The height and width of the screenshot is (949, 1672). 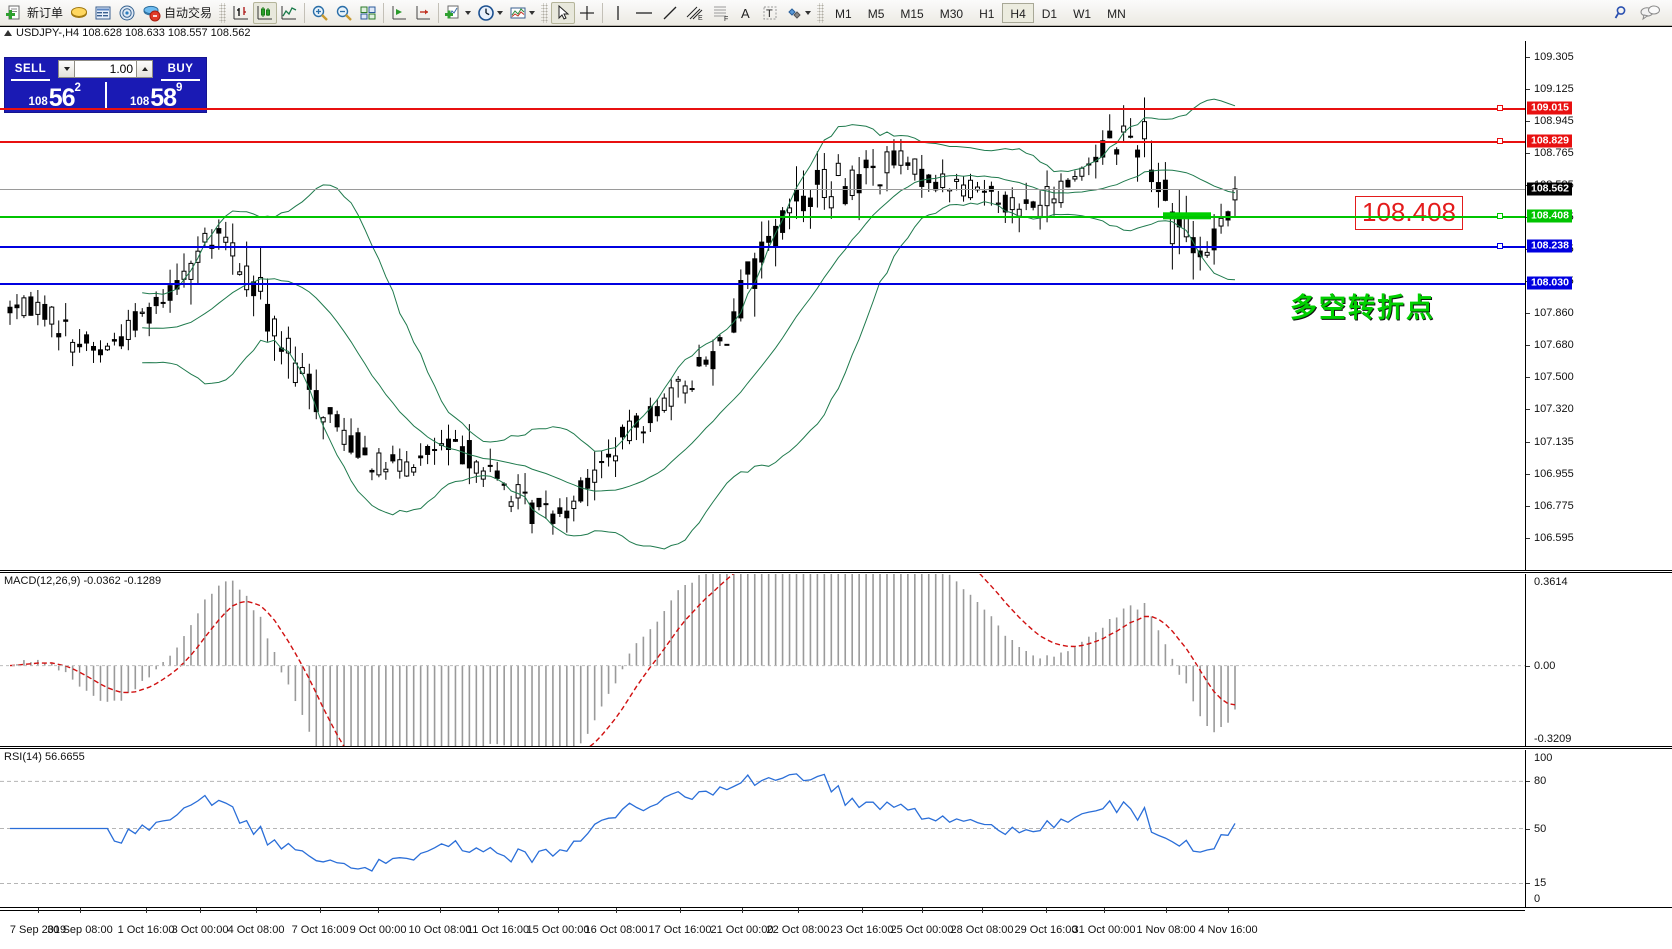 What do you see at coordinates (1409, 213) in the screenshot?
I see `price-annotation-box: 108.408` at bounding box center [1409, 213].